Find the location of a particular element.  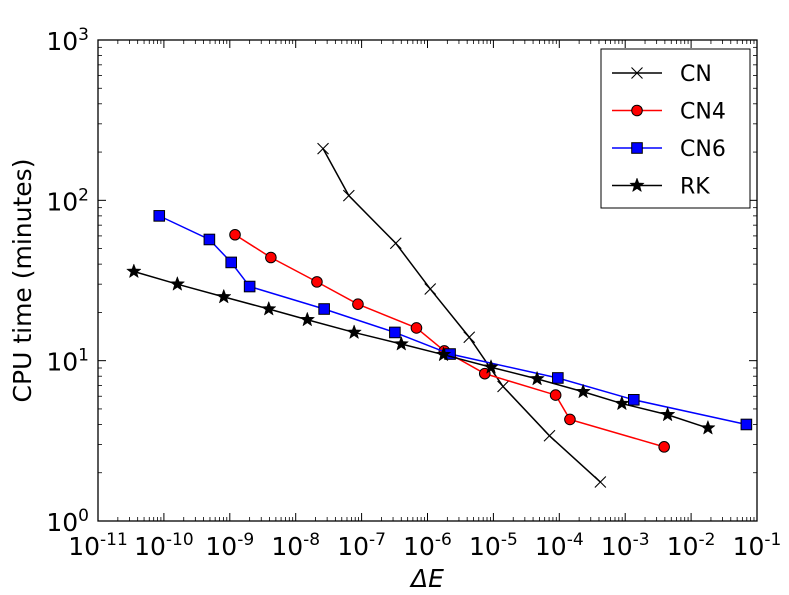

legend-label-rk: RK is located at coordinates (695, 187).